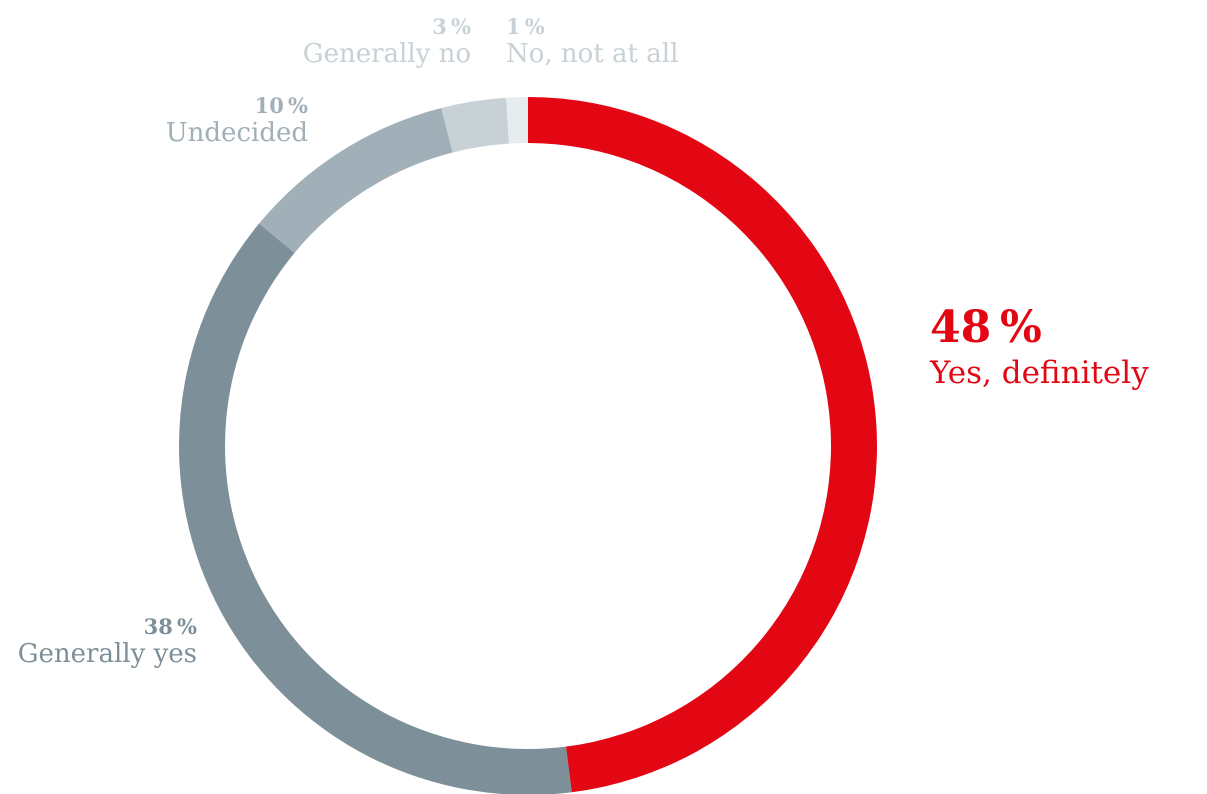  Describe the element at coordinates (451, 26) in the screenshot. I see `pct-generally-no: 3 %` at that location.